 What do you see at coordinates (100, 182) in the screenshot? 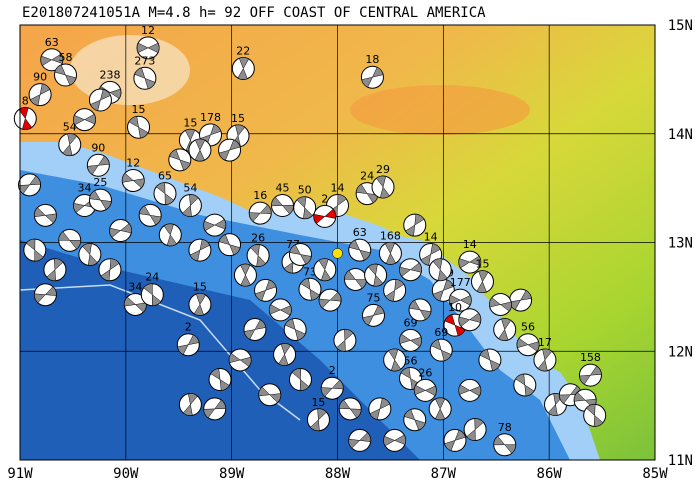
I see `depth-label: 25` at bounding box center [100, 182].